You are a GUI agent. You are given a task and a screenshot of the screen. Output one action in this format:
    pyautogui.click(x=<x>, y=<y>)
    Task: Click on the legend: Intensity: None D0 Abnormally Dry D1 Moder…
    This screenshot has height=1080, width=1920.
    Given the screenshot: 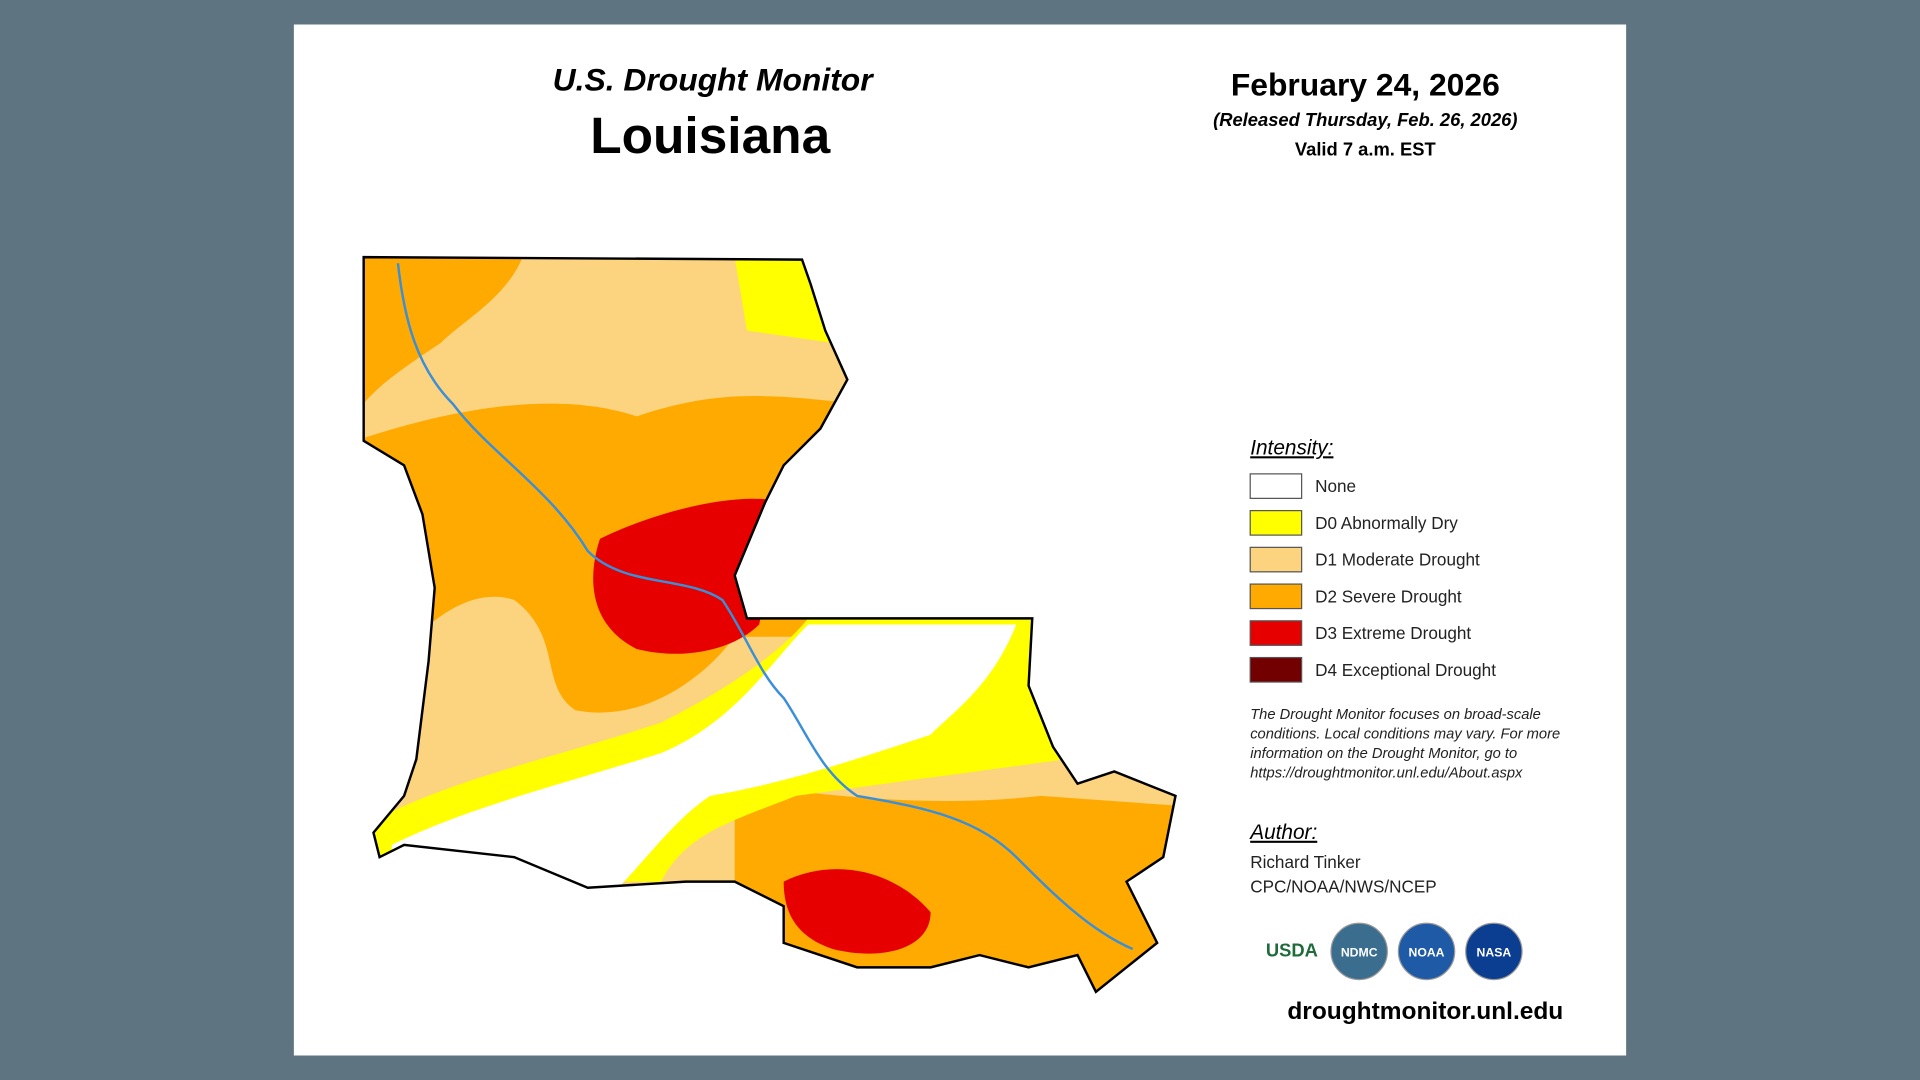 What is the action you would take?
    pyautogui.click(x=1372, y=559)
    